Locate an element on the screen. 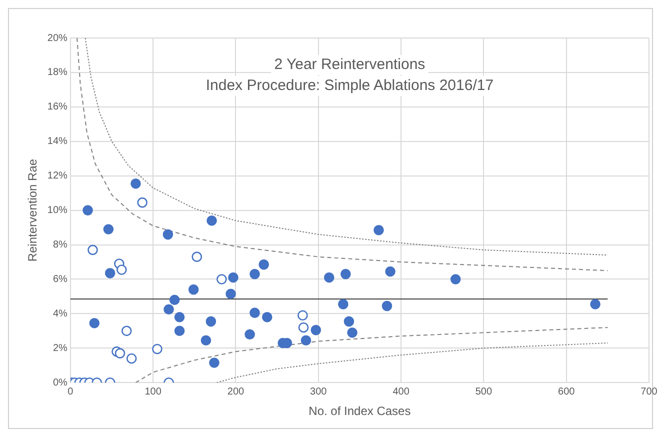  y-axis-title: Reintervention Rae is located at coordinates (33, 210).